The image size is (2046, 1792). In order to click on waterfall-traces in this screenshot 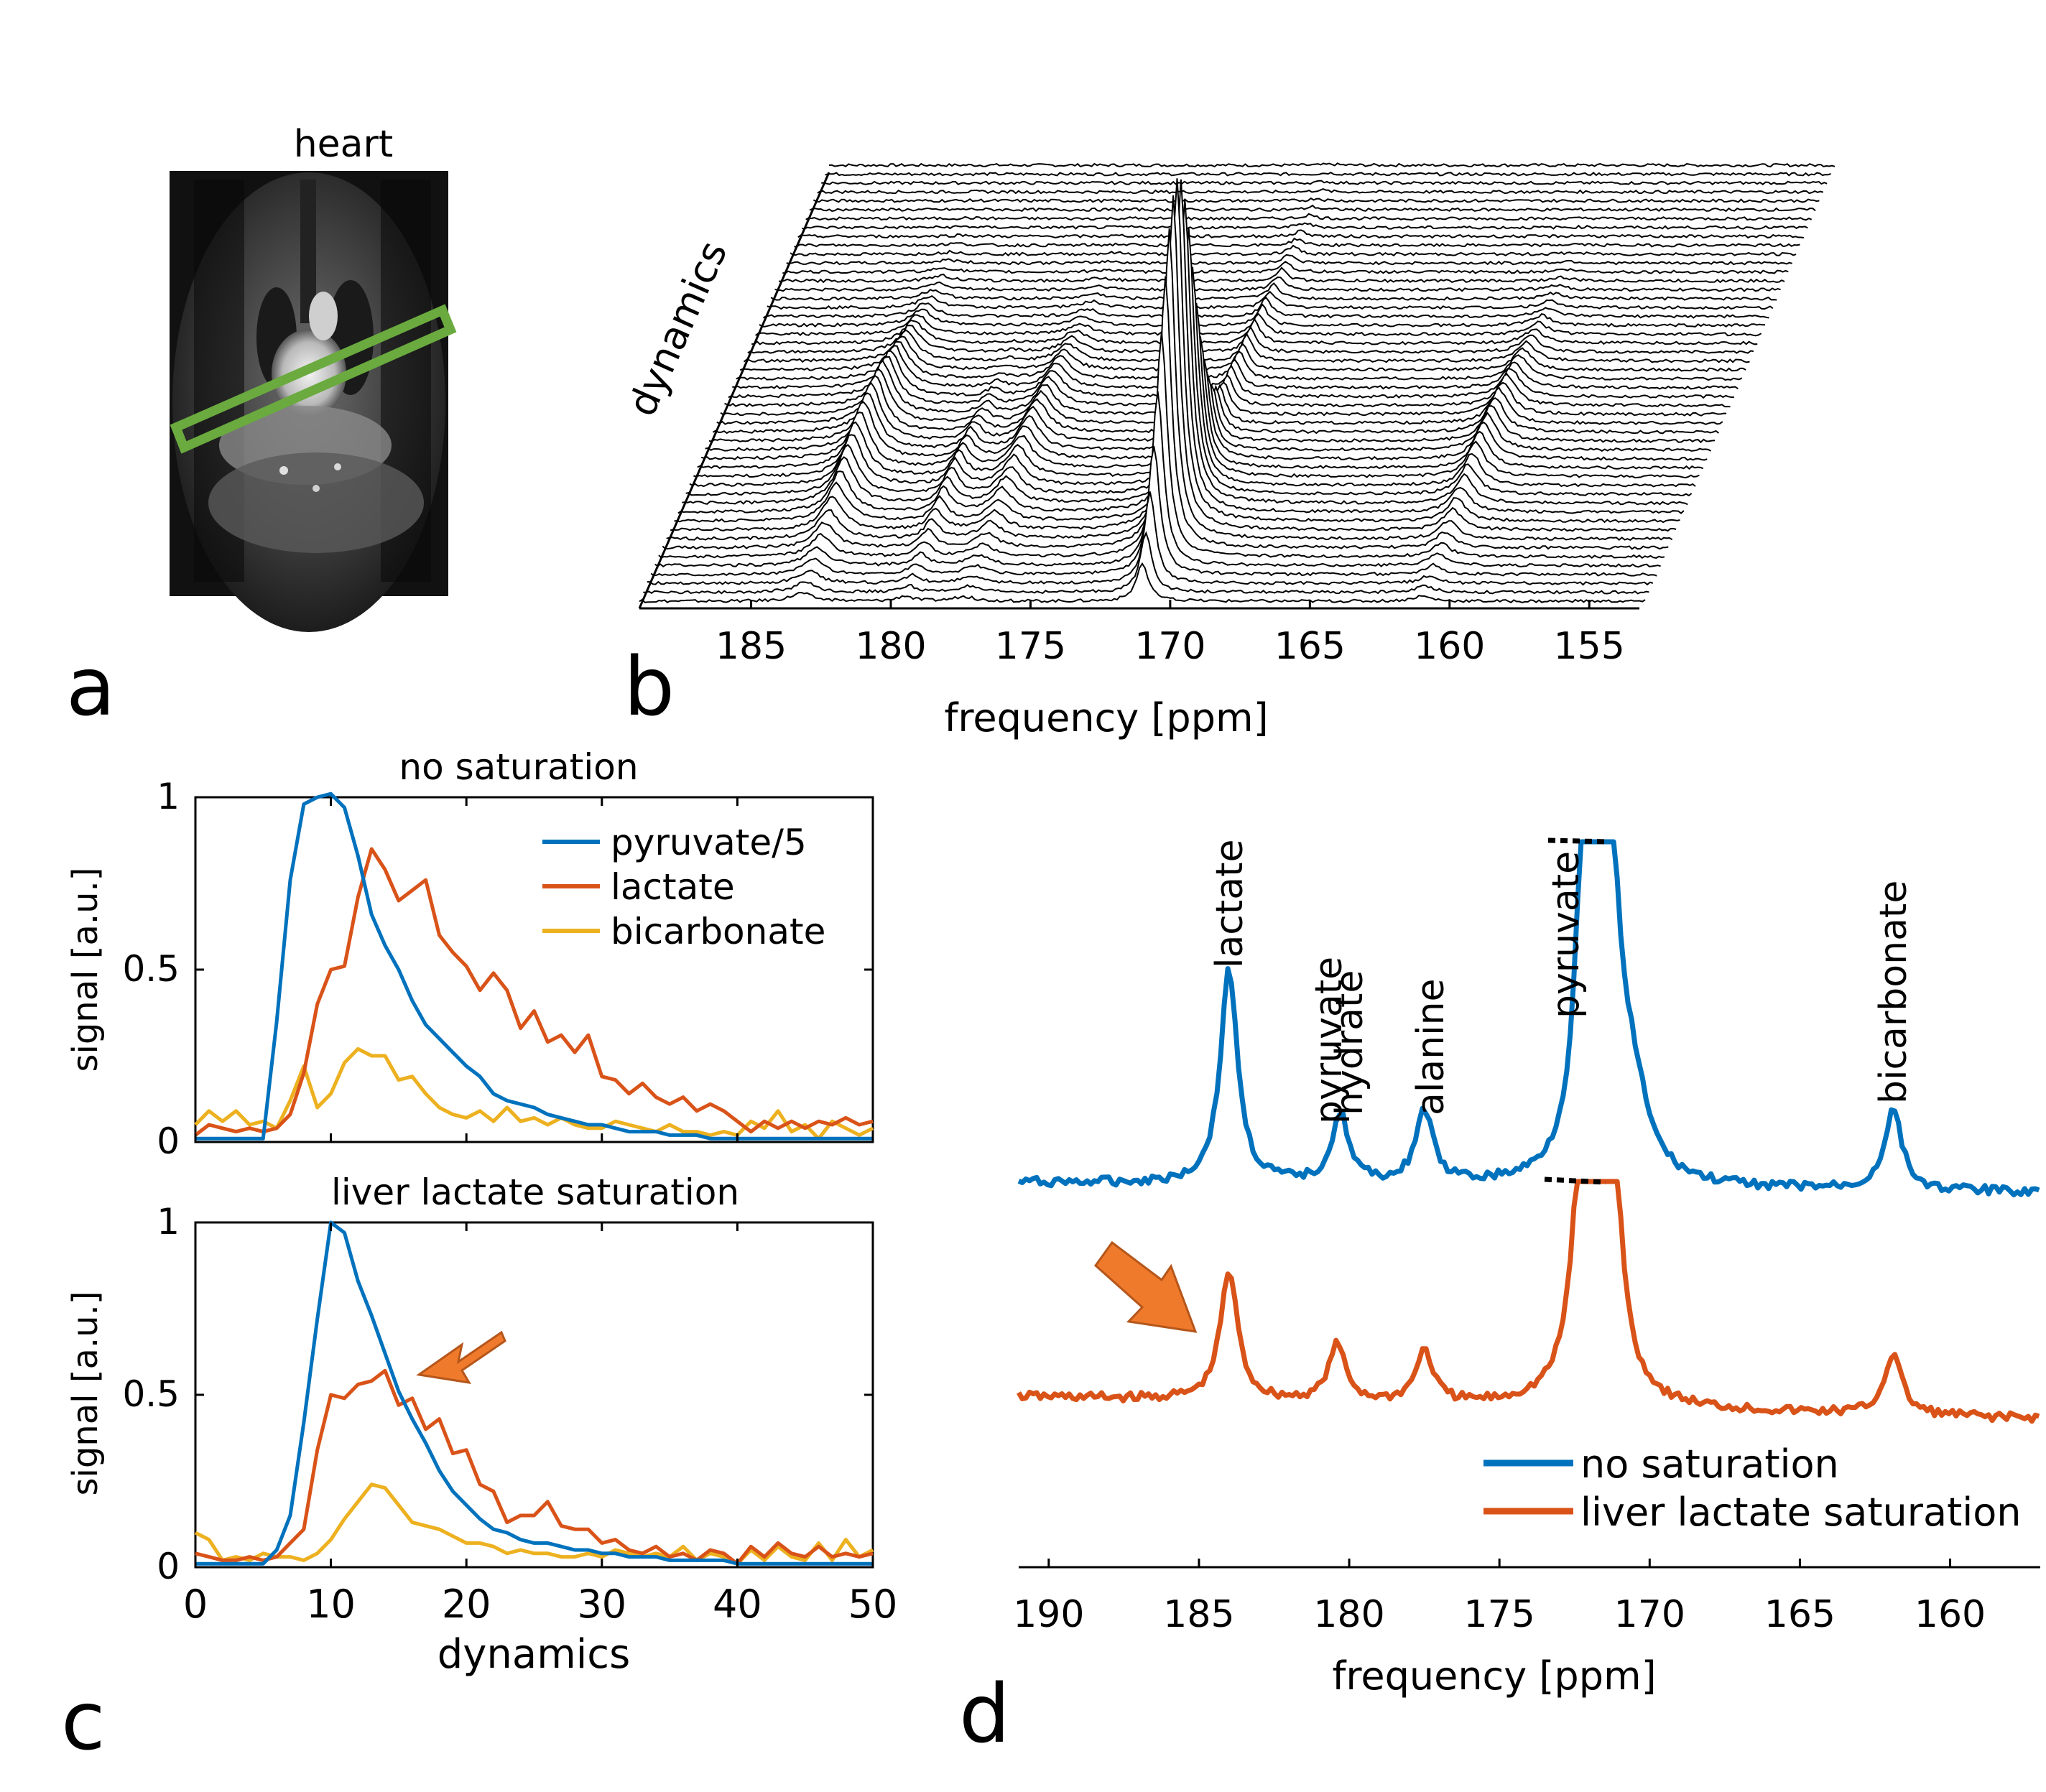, I will do `click(1238, 384)`.